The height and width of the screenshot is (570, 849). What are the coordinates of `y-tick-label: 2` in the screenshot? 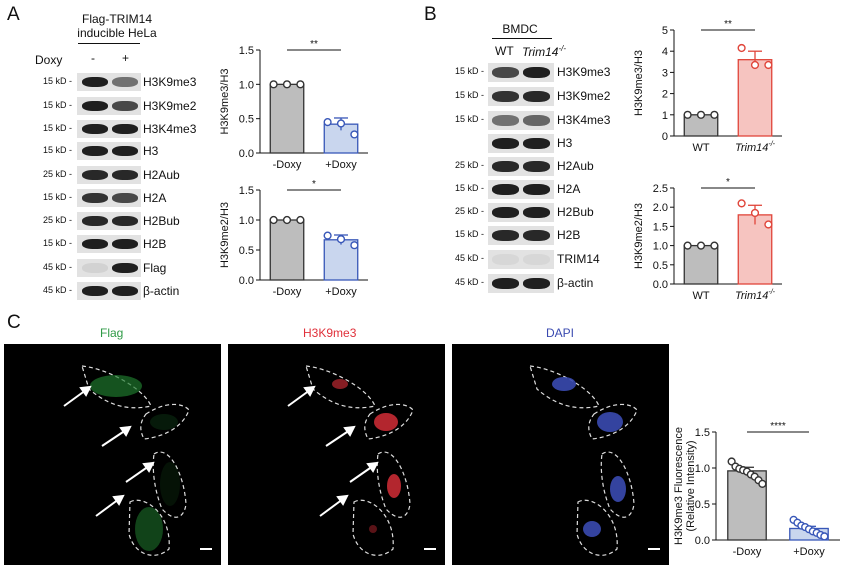 It's located at (665, 95).